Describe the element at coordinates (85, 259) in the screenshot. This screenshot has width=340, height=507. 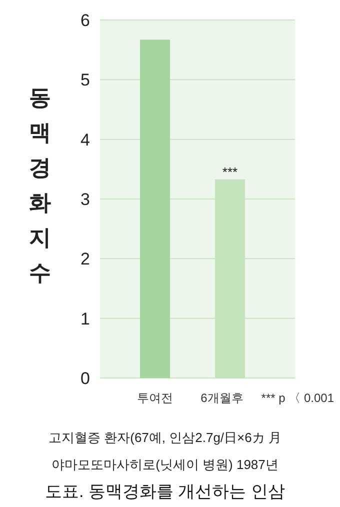
I see `y-tick-label: 2` at that location.